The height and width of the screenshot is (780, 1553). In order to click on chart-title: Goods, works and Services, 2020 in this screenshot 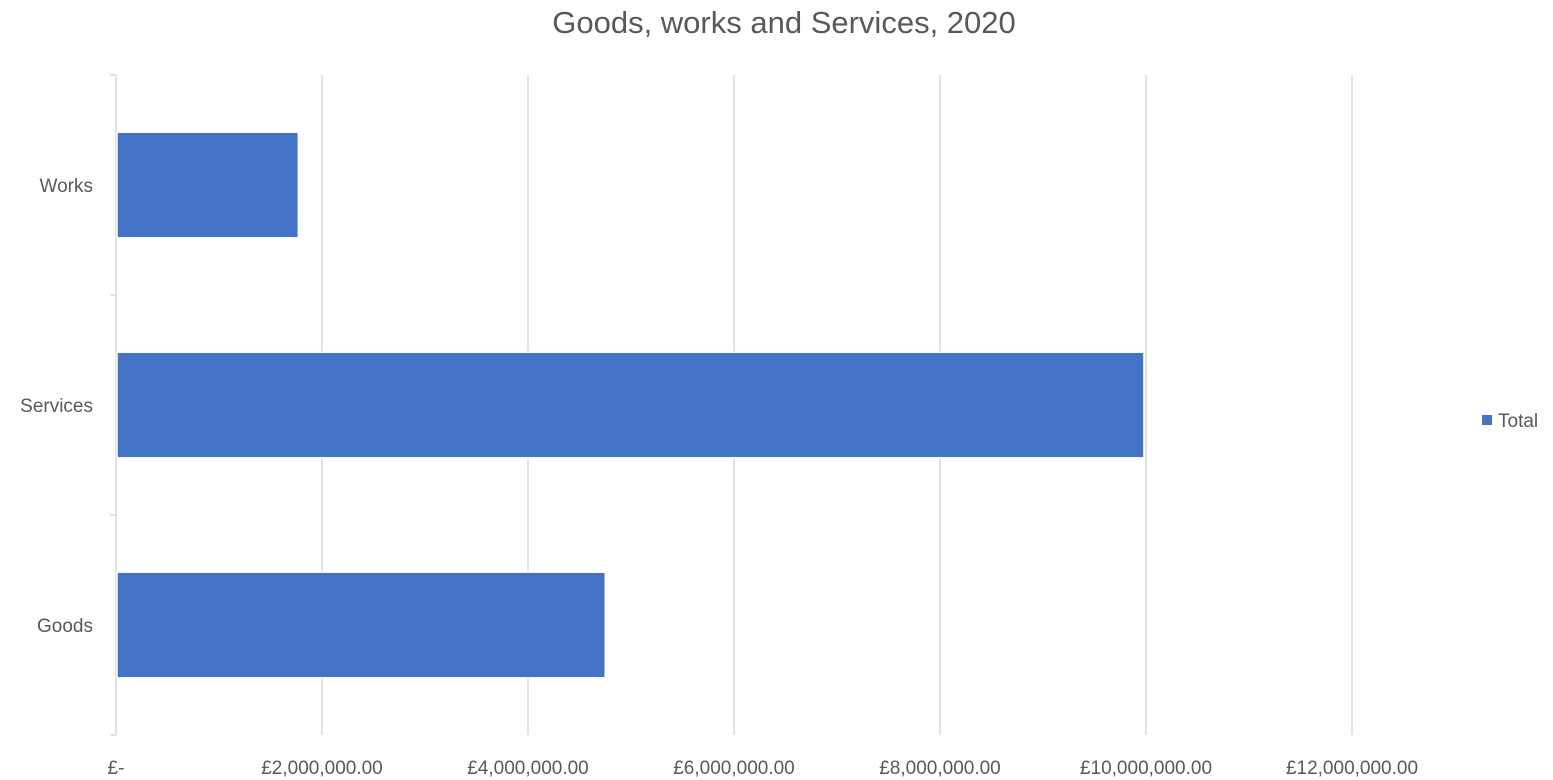, I will do `click(784, 22)`.